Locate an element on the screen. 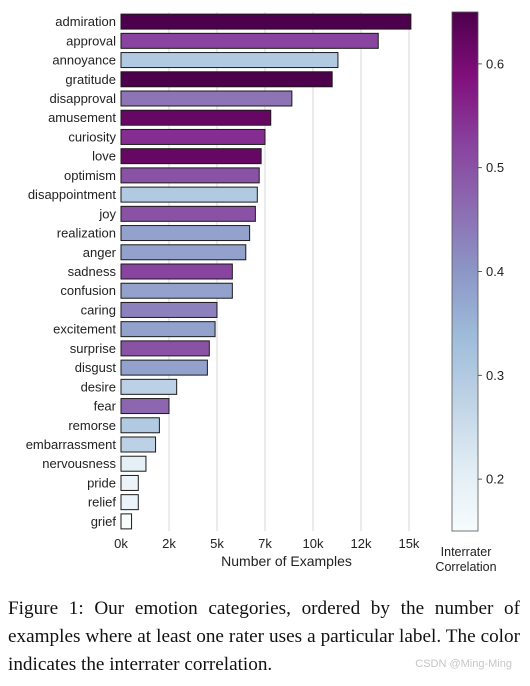 The image size is (530, 686). bar-remorse is located at coordinates (140, 425).